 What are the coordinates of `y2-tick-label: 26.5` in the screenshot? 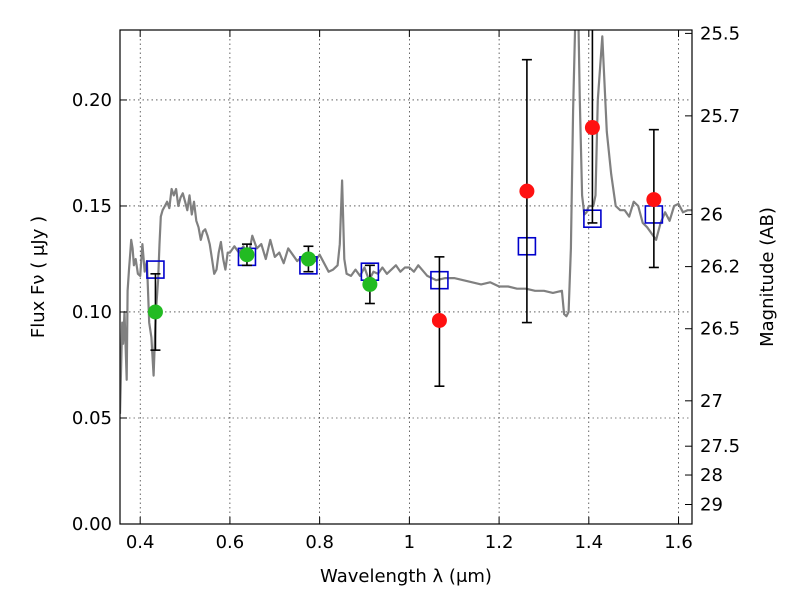 It's located at (720, 329).